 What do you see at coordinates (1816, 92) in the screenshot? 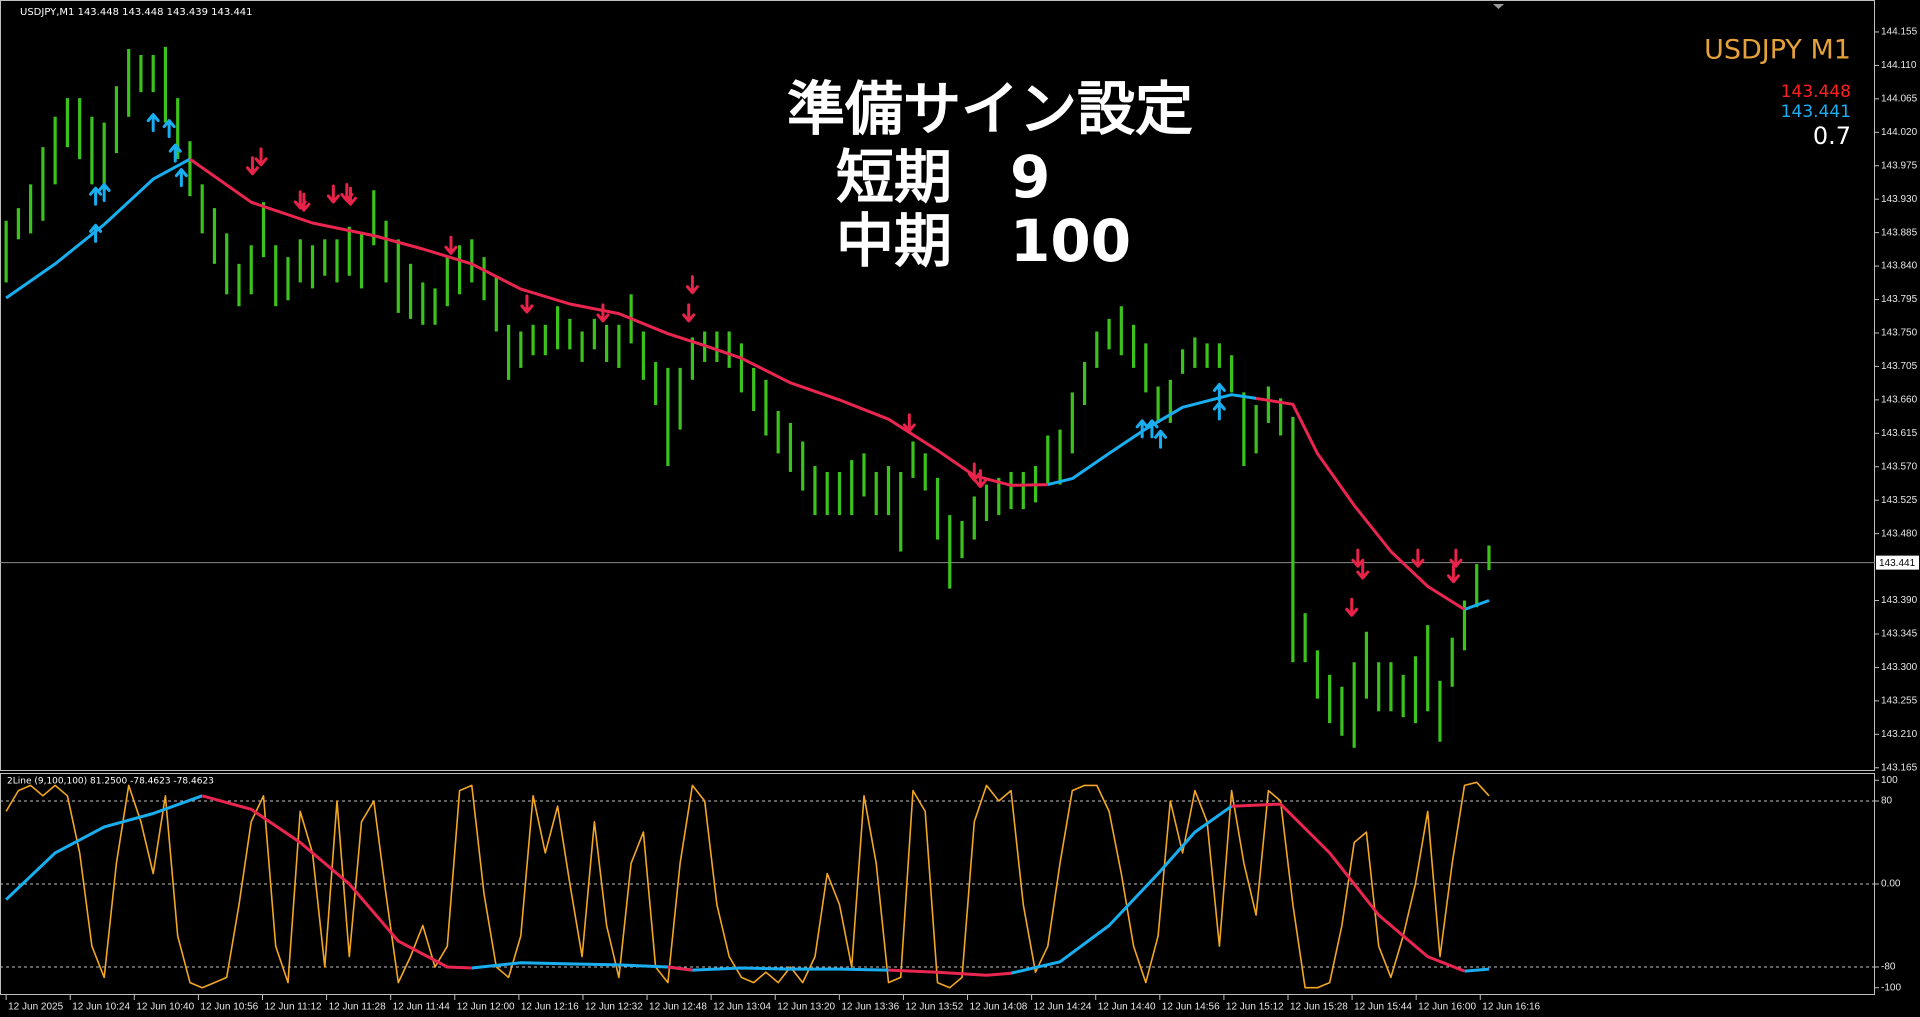
I see `info-bid: 143.448` at bounding box center [1816, 92].